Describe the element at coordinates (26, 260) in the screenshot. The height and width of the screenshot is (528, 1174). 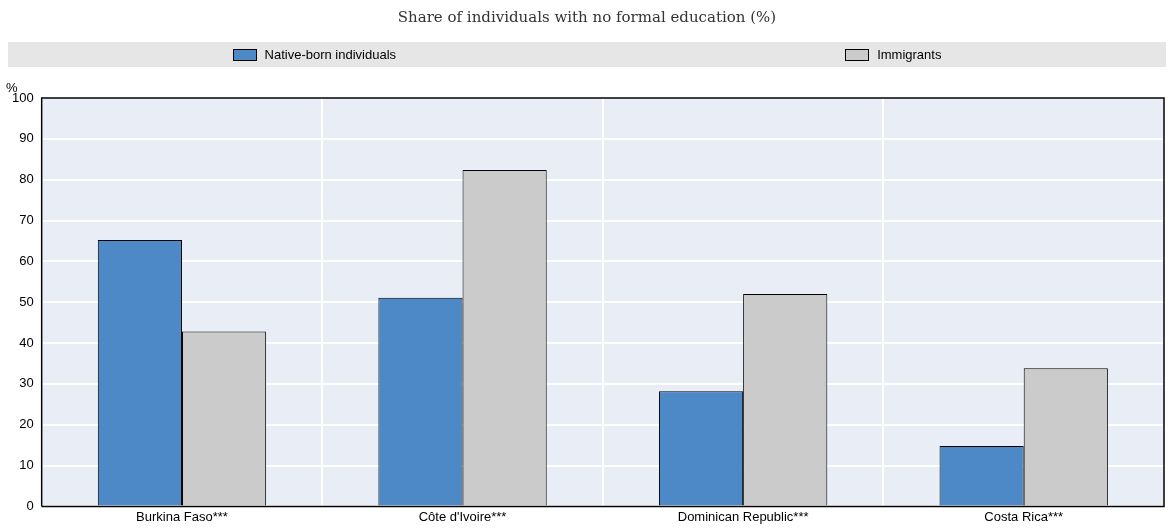
I see `y-tick-label: 60` at that location.